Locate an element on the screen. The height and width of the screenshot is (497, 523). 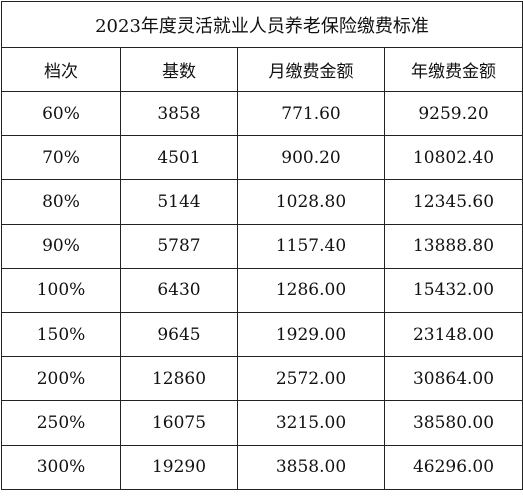
data-cell: 70% is located at coordinates (61, 158).